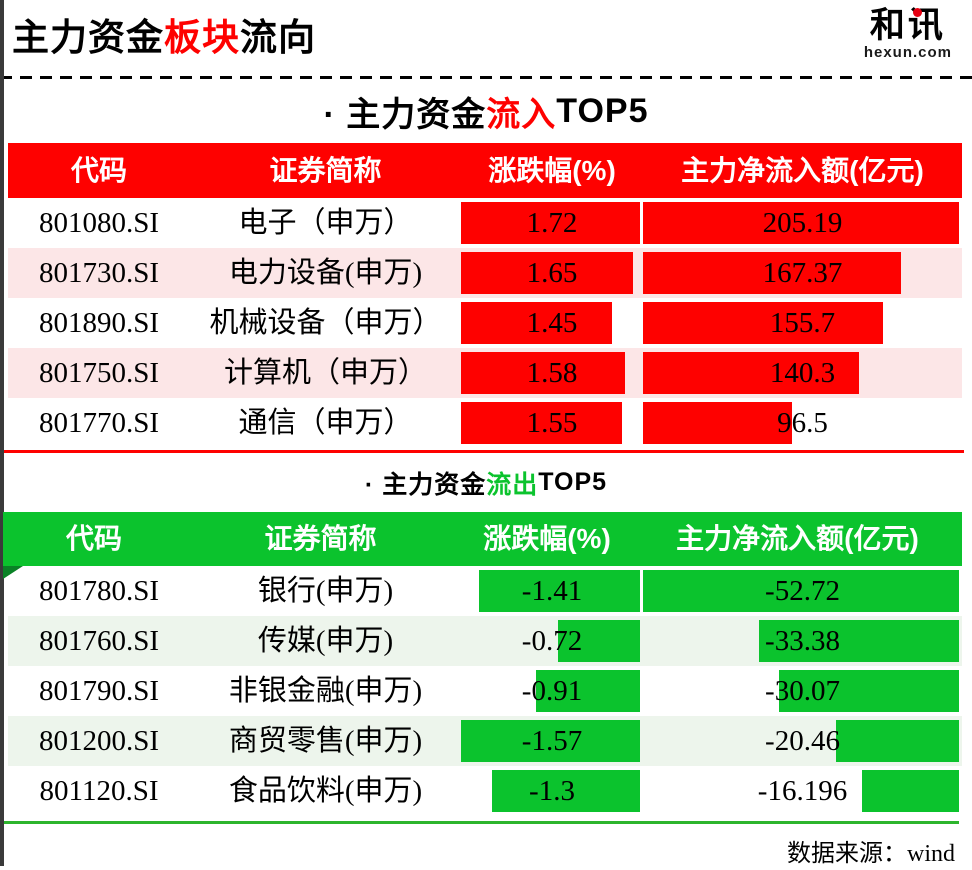 The height and width of the screenshot is (870, 972). I want to click on outflow-section-title: · 主力资金 流出 TOP5, so click(486, 482).